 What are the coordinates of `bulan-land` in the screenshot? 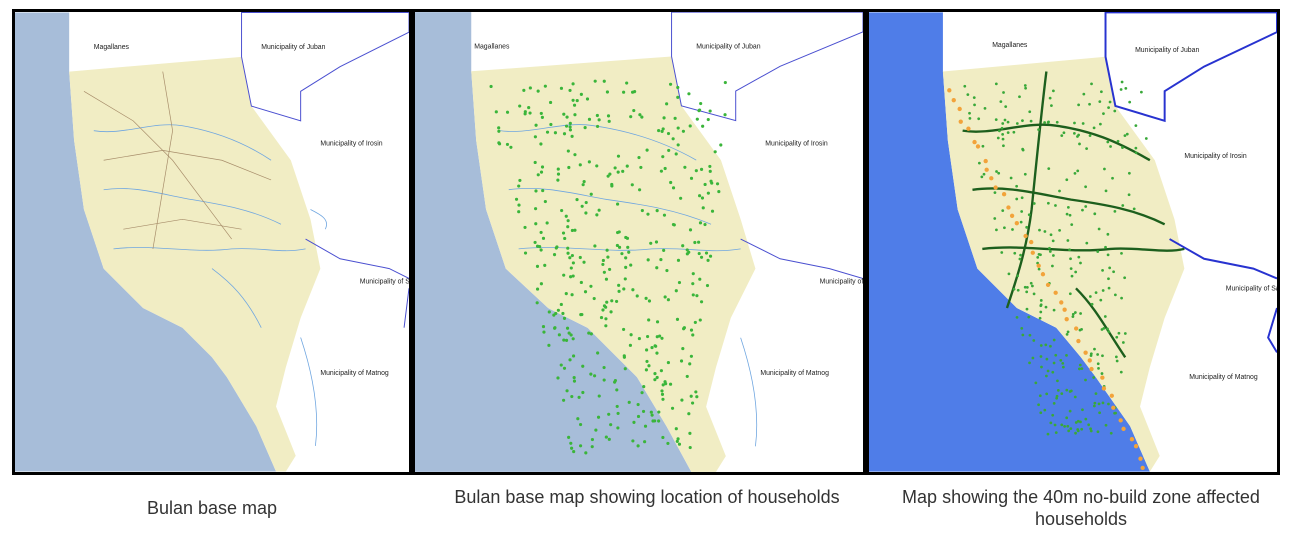 It's located at (1063, 264).